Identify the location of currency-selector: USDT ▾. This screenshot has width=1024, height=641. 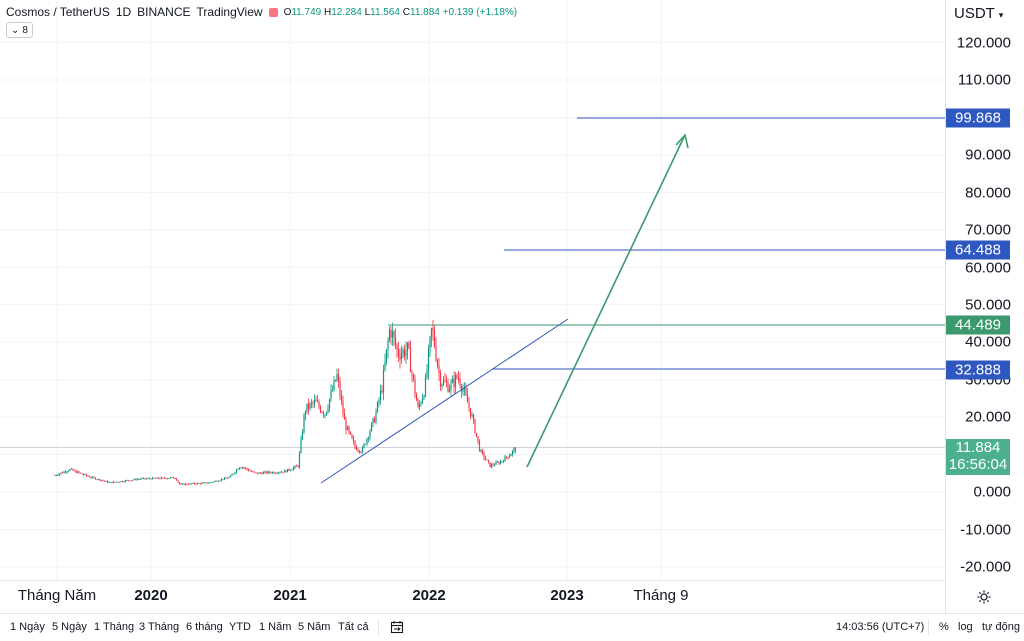
(978, 13).